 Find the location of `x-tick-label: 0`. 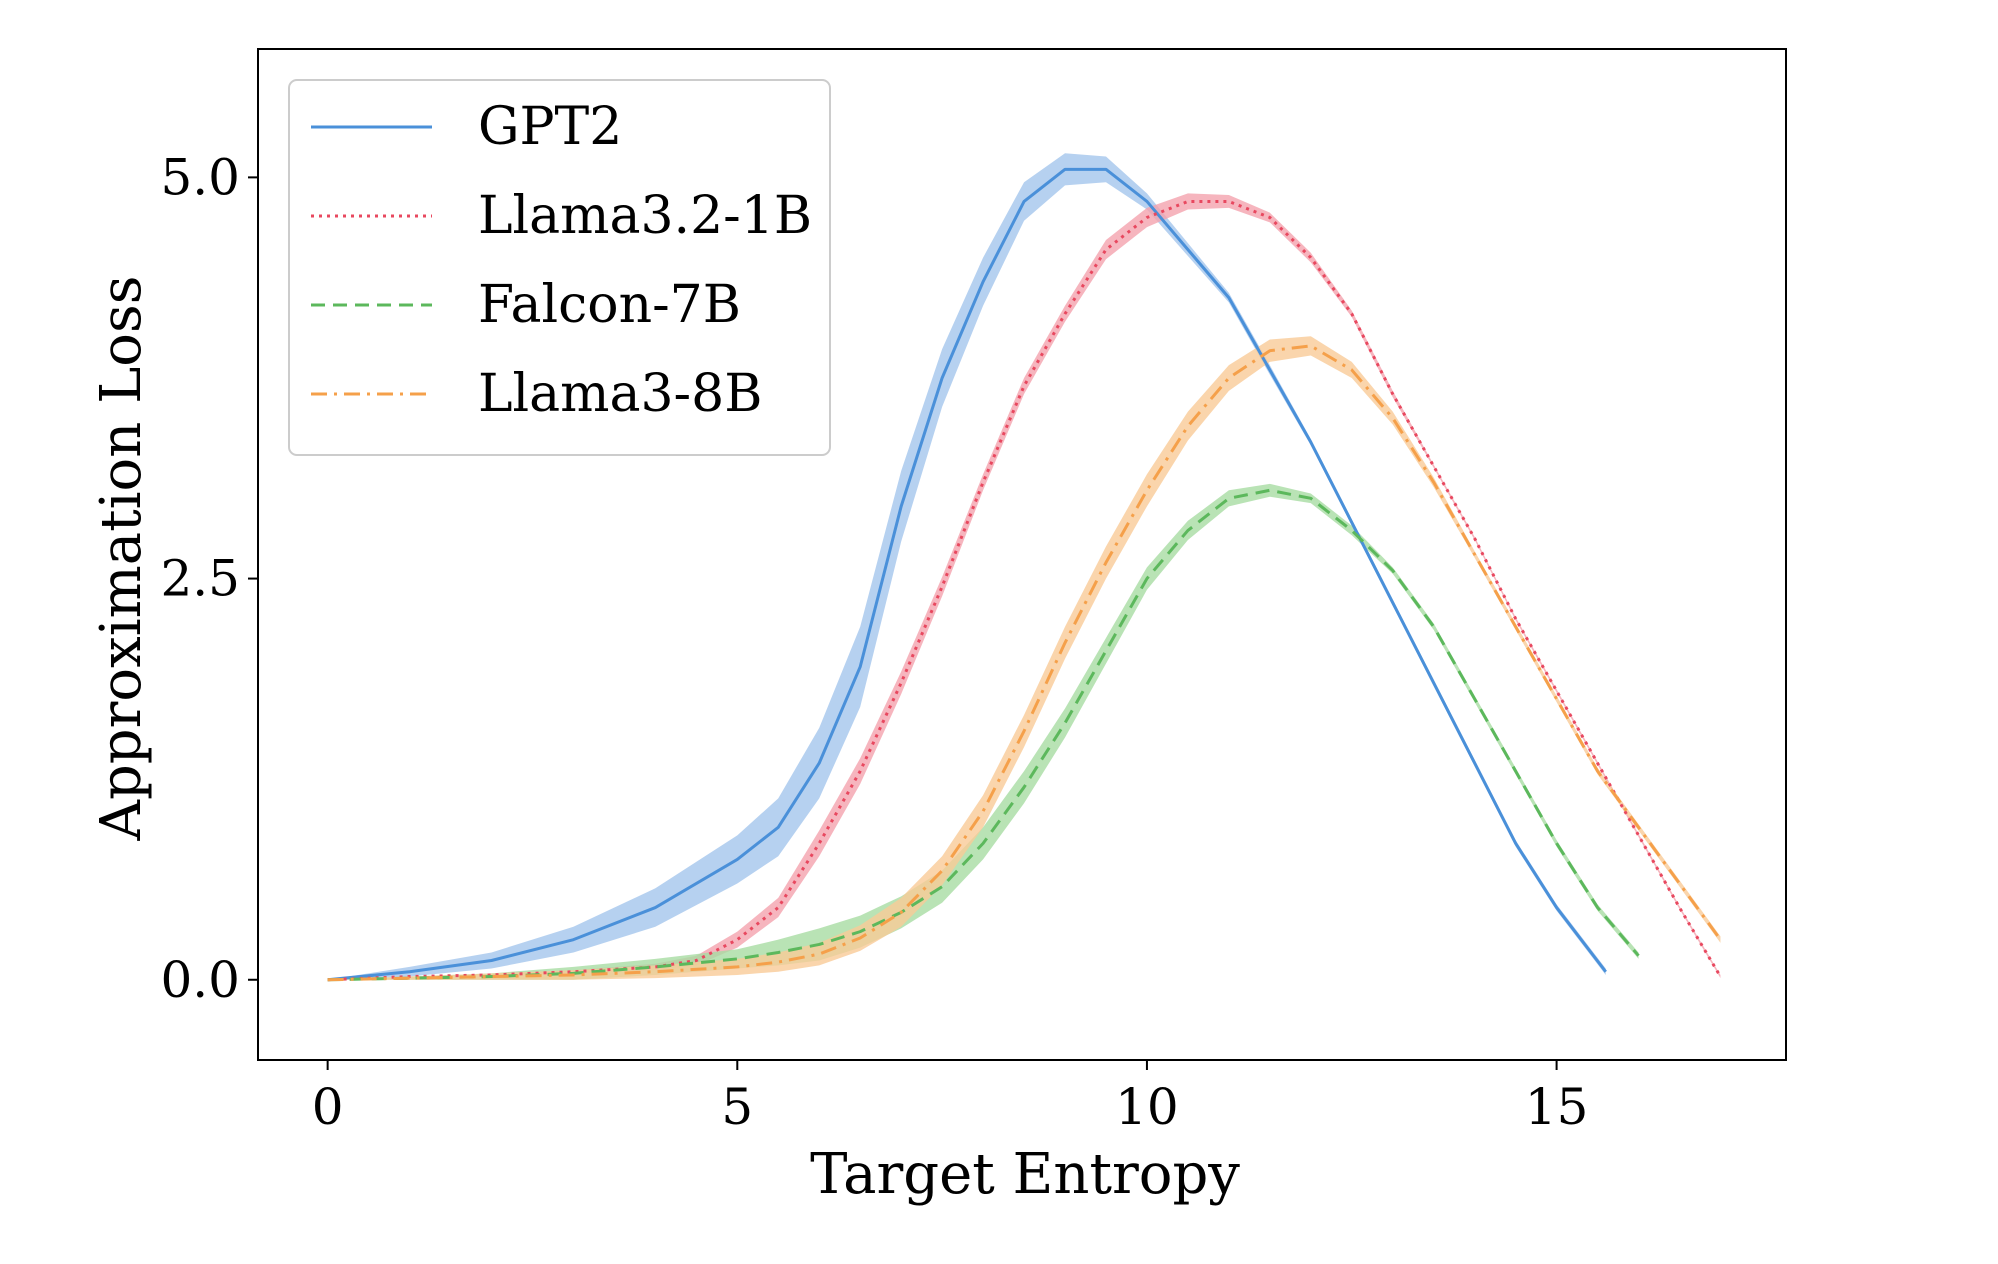

x-tick-label: 0 is located at coordinates (328, 1107).